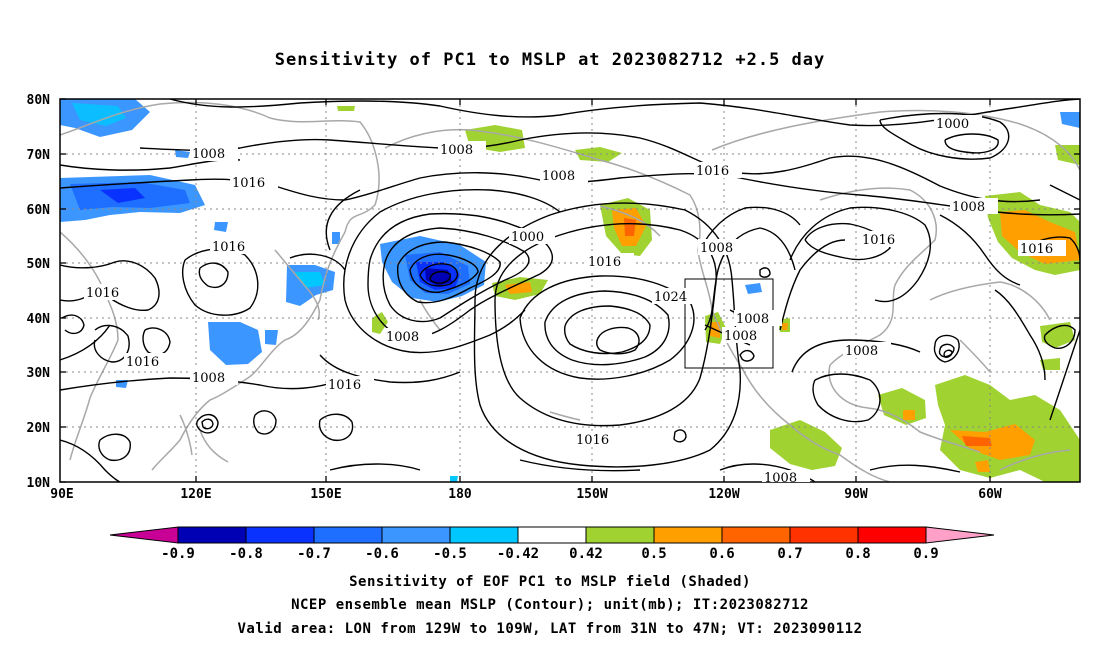 This screenshot has height=650, width=1100. Describe the element at coordinates (39, 264) in the screenshot. I see `lat-label: 50N` at that location.